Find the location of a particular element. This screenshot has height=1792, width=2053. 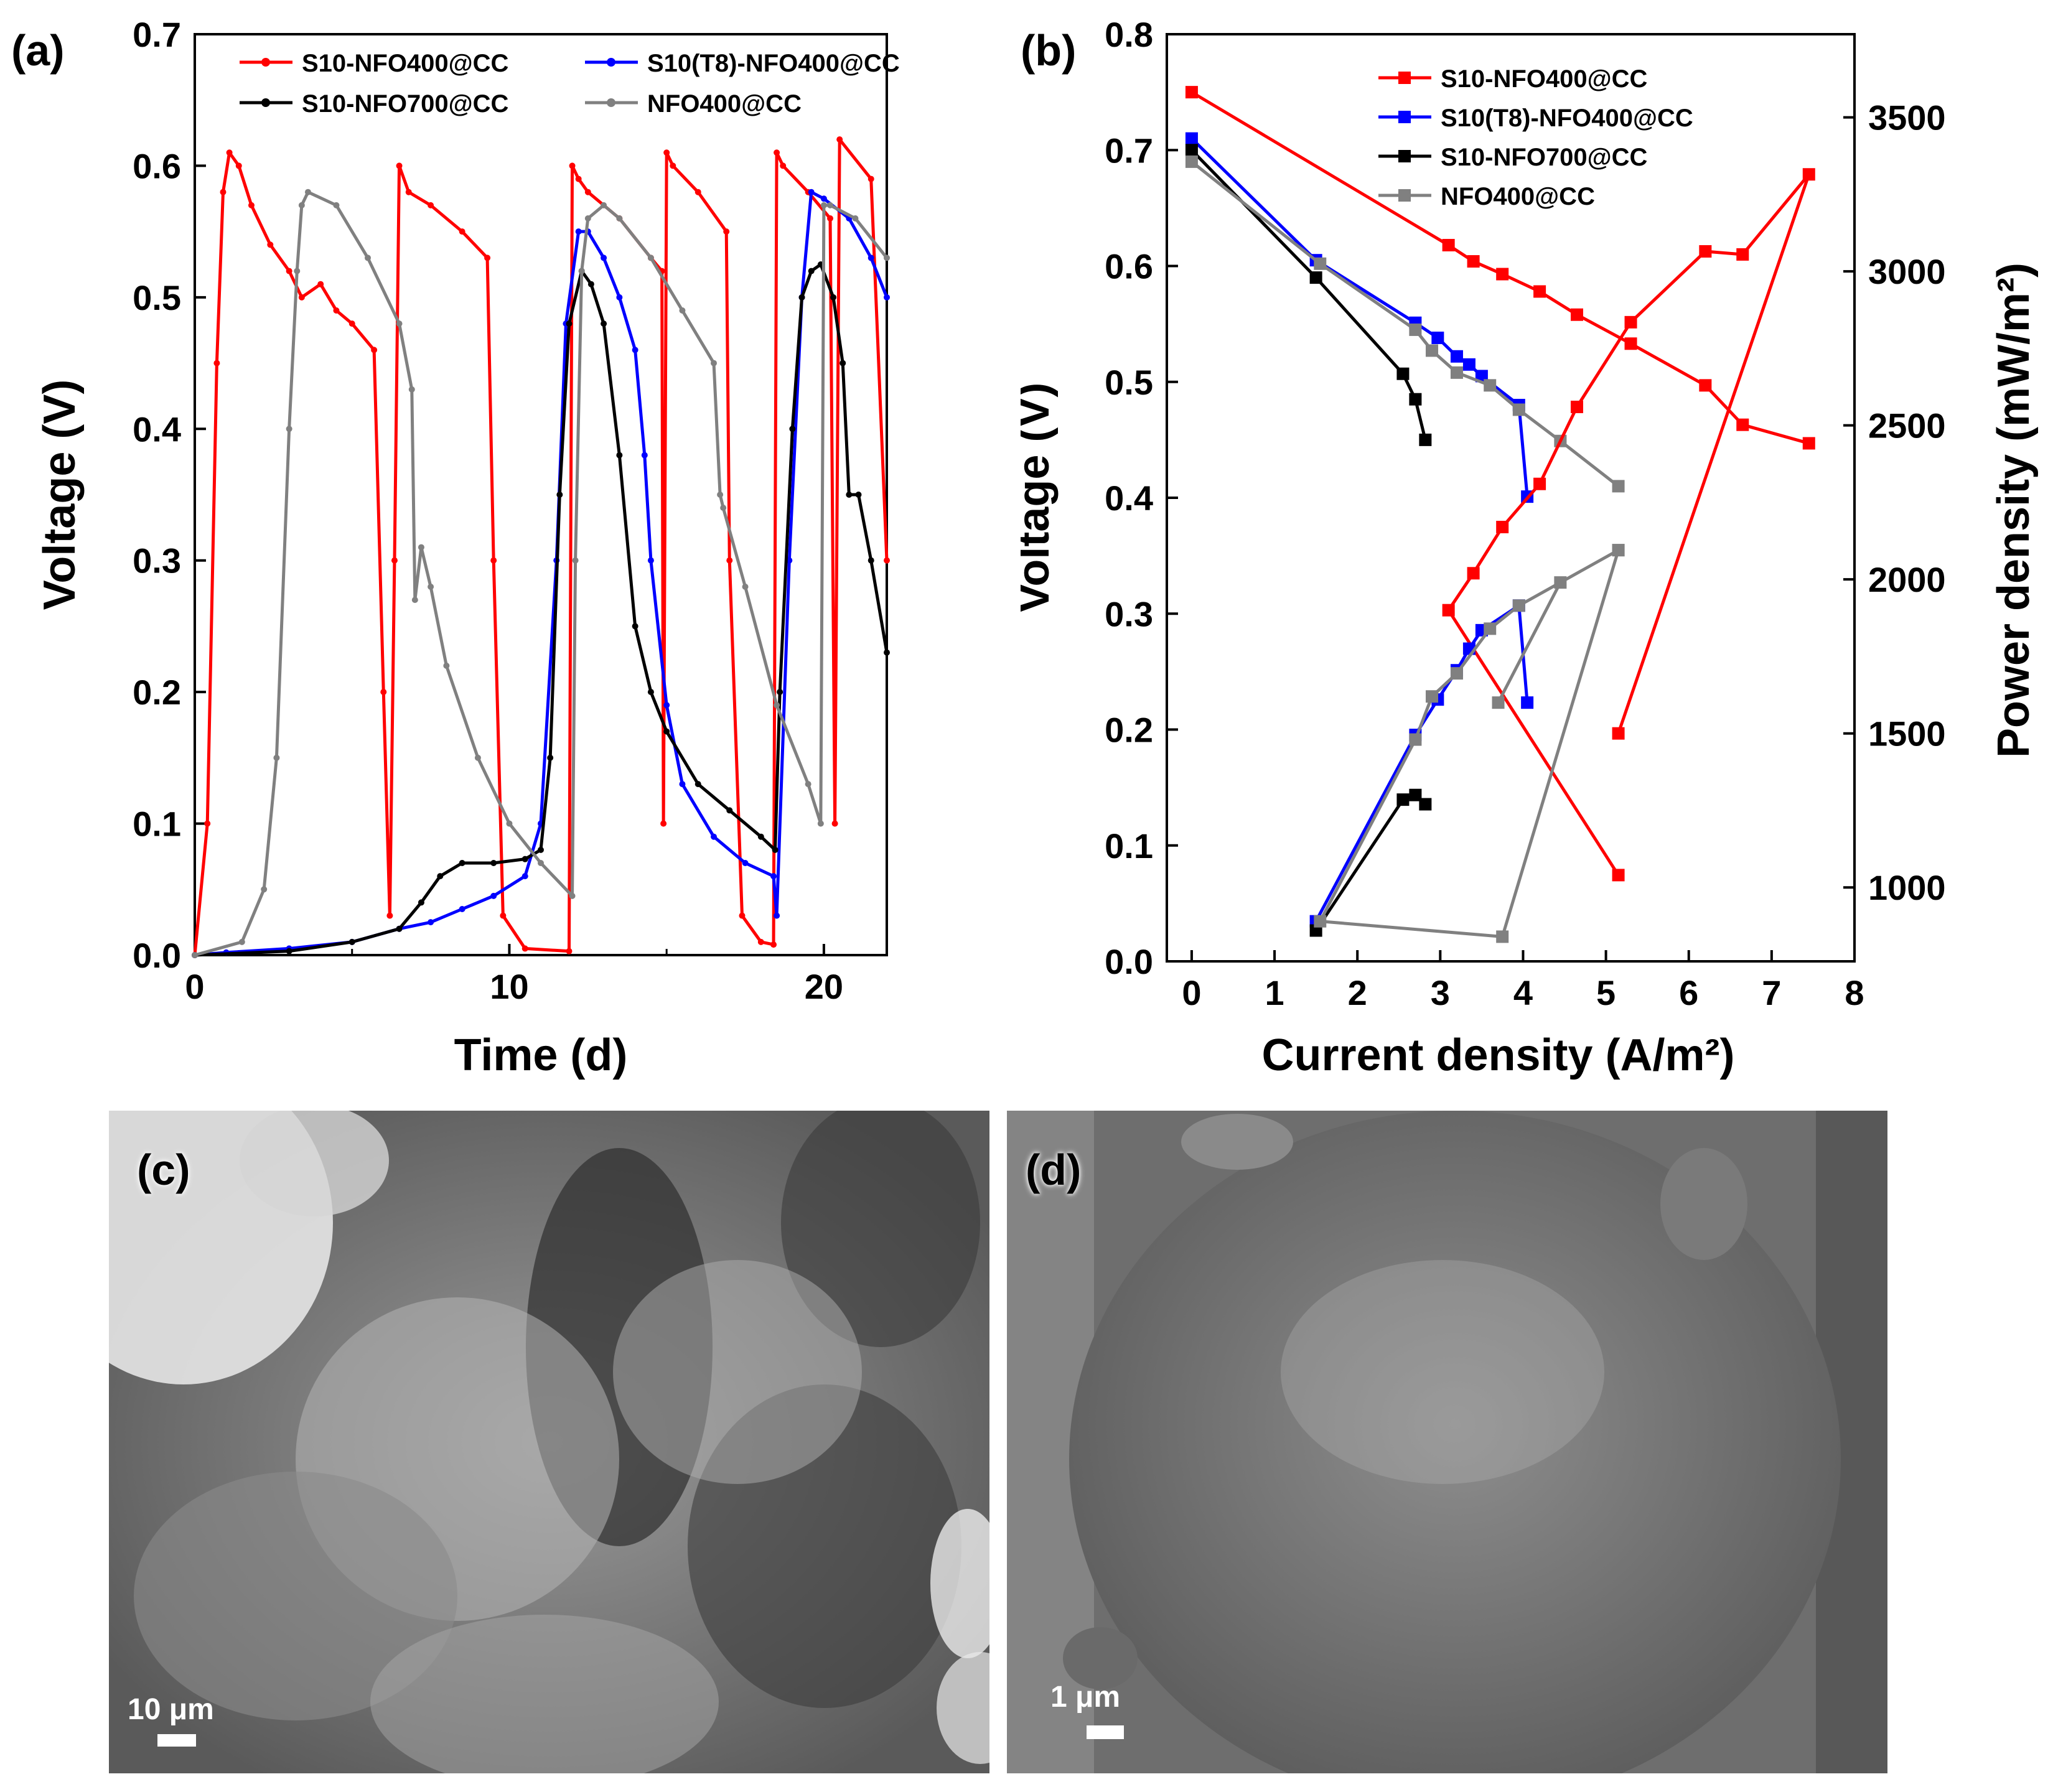

power-line-s10-t8-nfo400-cc is located at coordinates (1421, 763).